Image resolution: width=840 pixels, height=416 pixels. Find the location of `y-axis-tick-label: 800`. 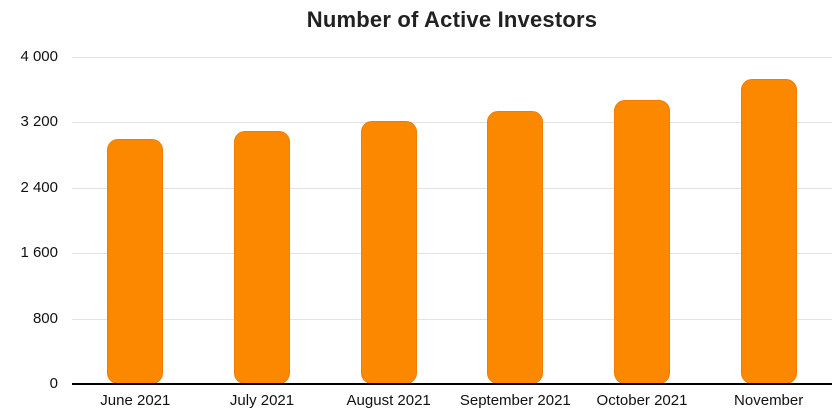

y-axis-tick-label: 800 is located at coordinates (45, 318).